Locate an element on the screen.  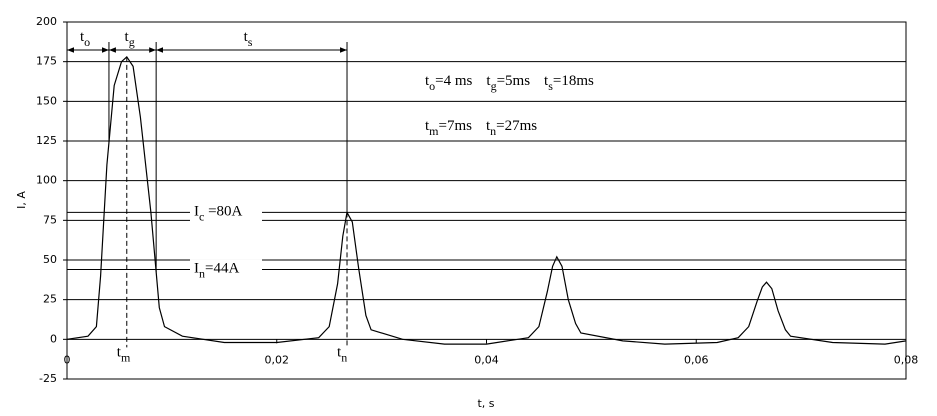
x-tick-label: 0,06 is located at coordinates (696, 359).